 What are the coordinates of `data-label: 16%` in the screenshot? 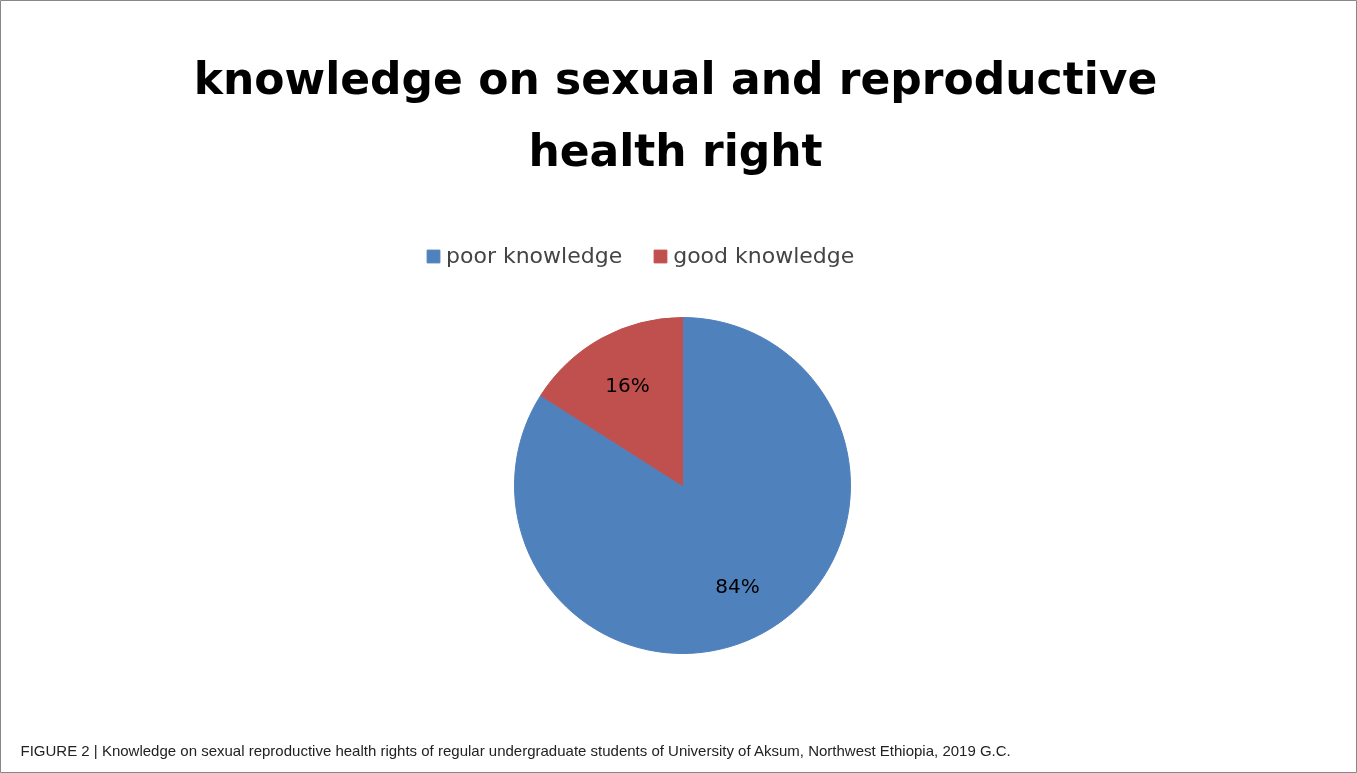 It's located at (627, 385).